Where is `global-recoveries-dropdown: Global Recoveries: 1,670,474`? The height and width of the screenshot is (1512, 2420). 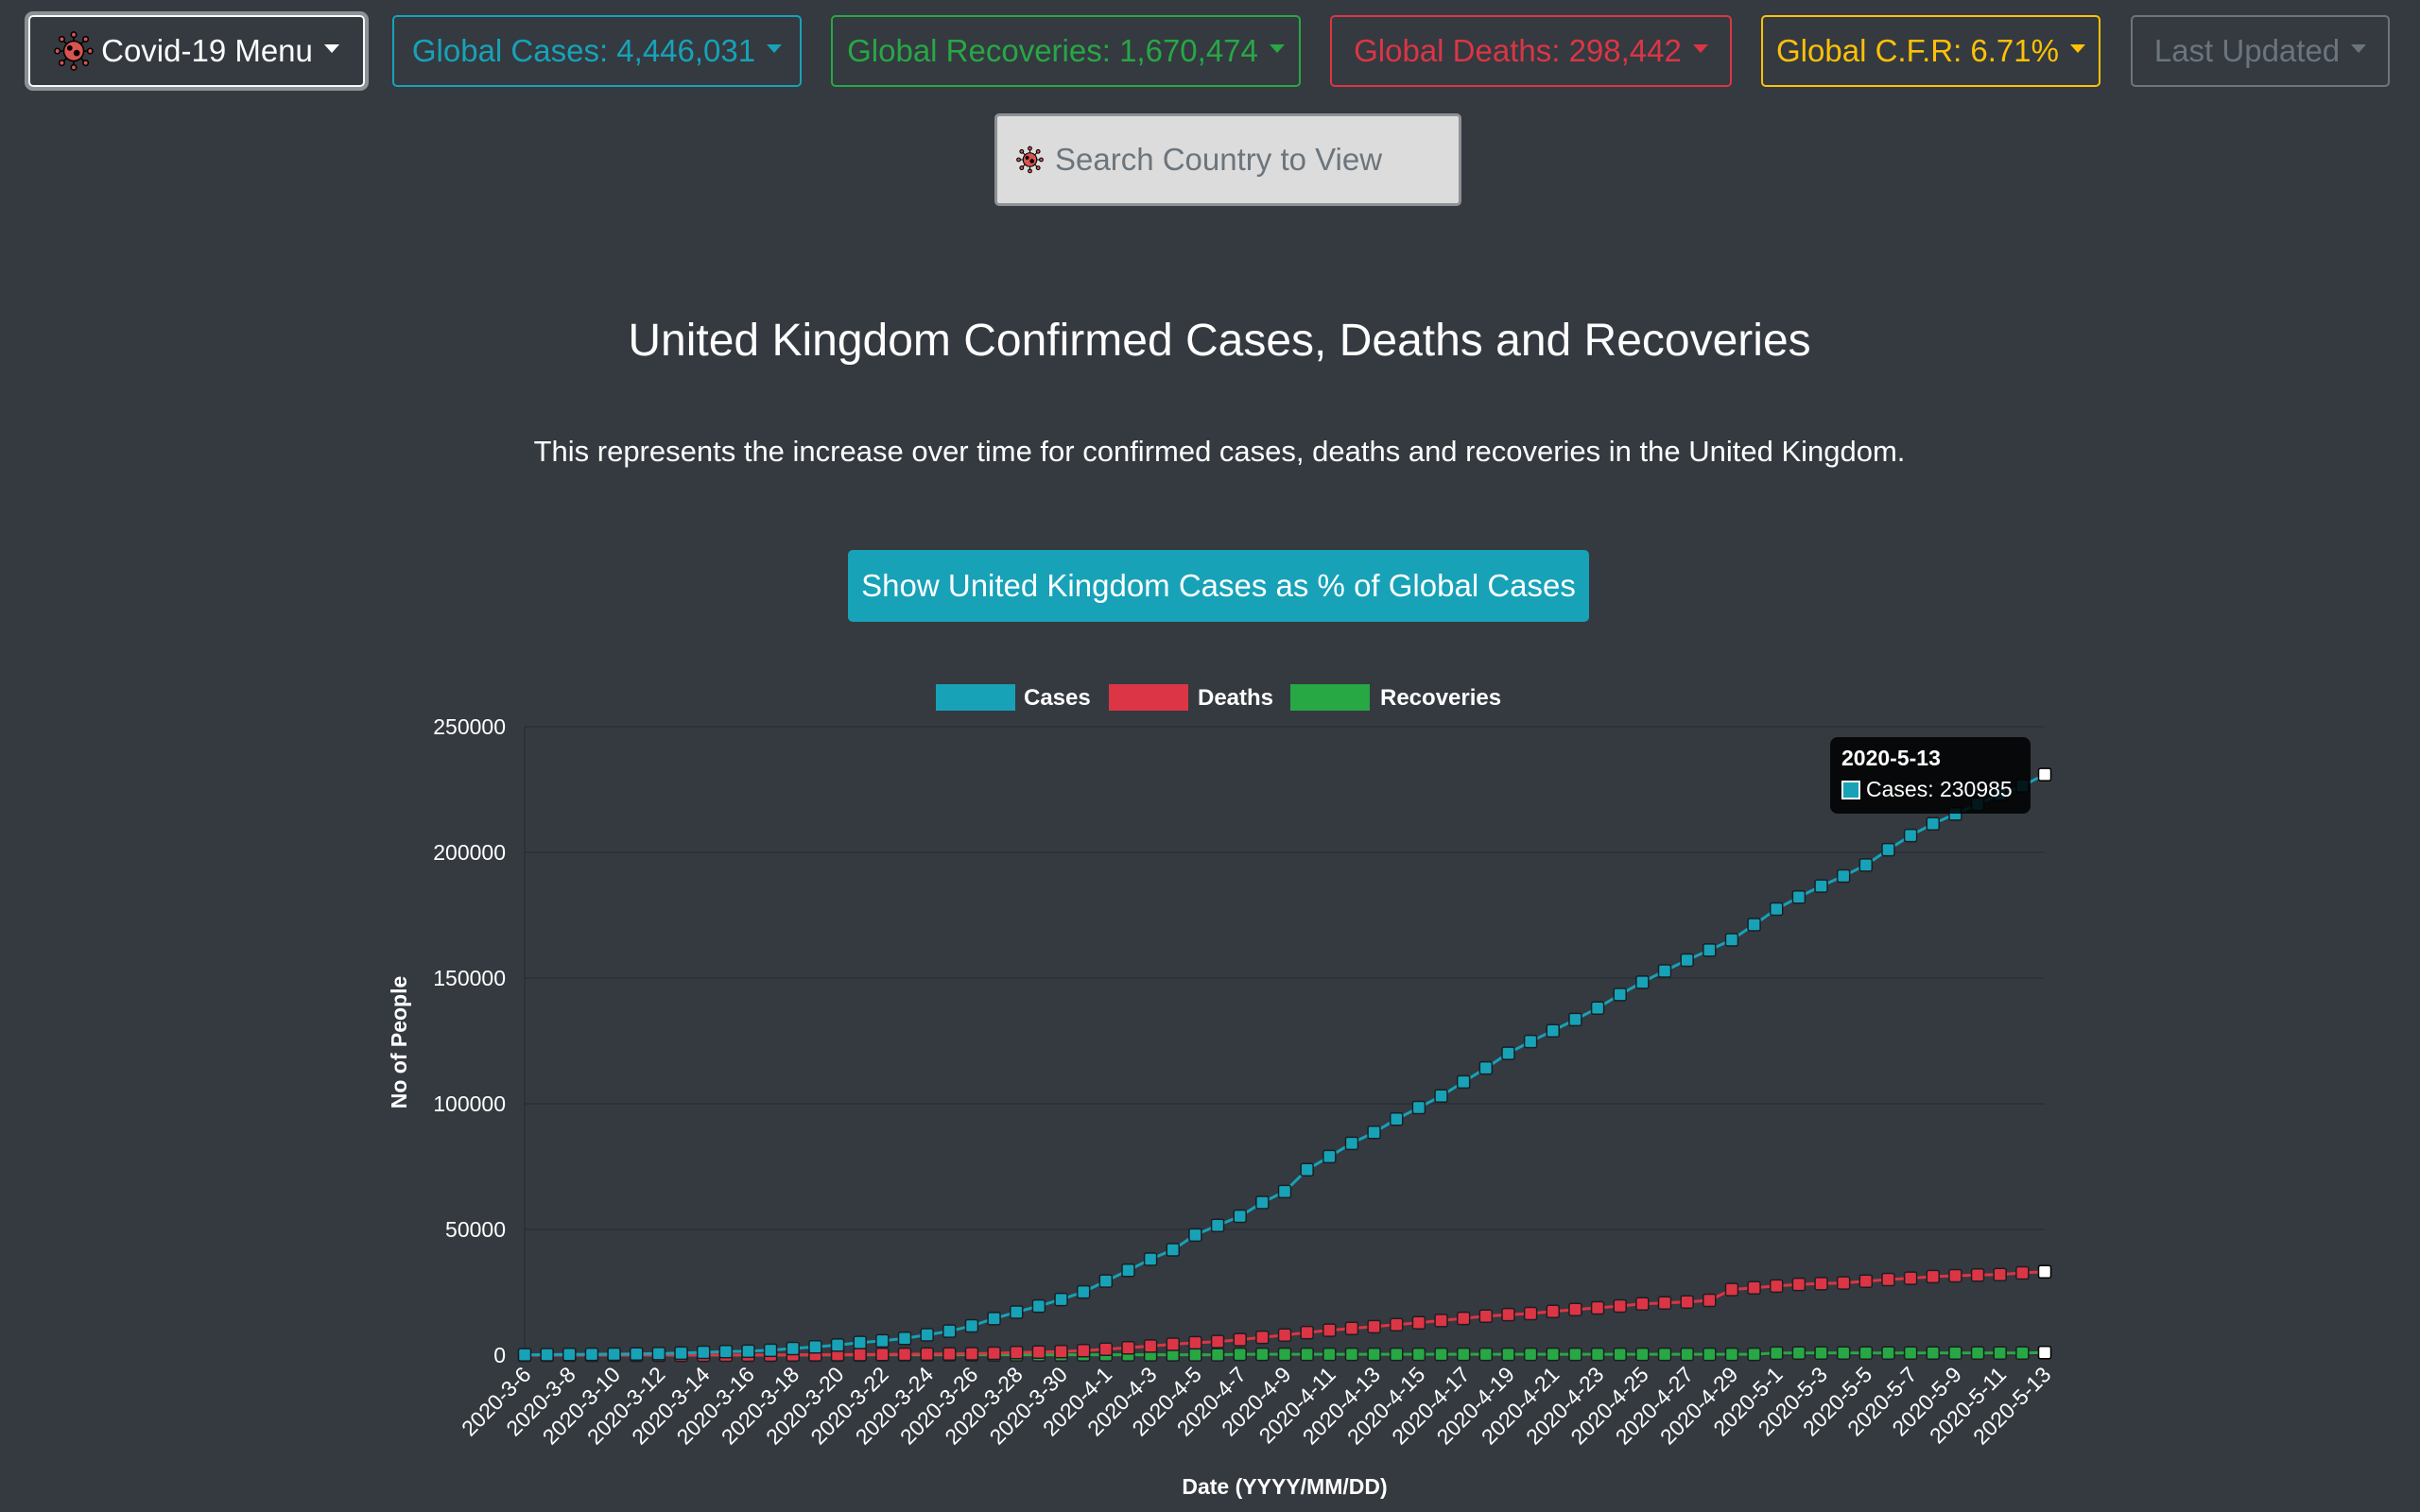 global-recoveries-dropdown: Global Recoveries: 1,670,474 is located at coordinates (1066, 51).